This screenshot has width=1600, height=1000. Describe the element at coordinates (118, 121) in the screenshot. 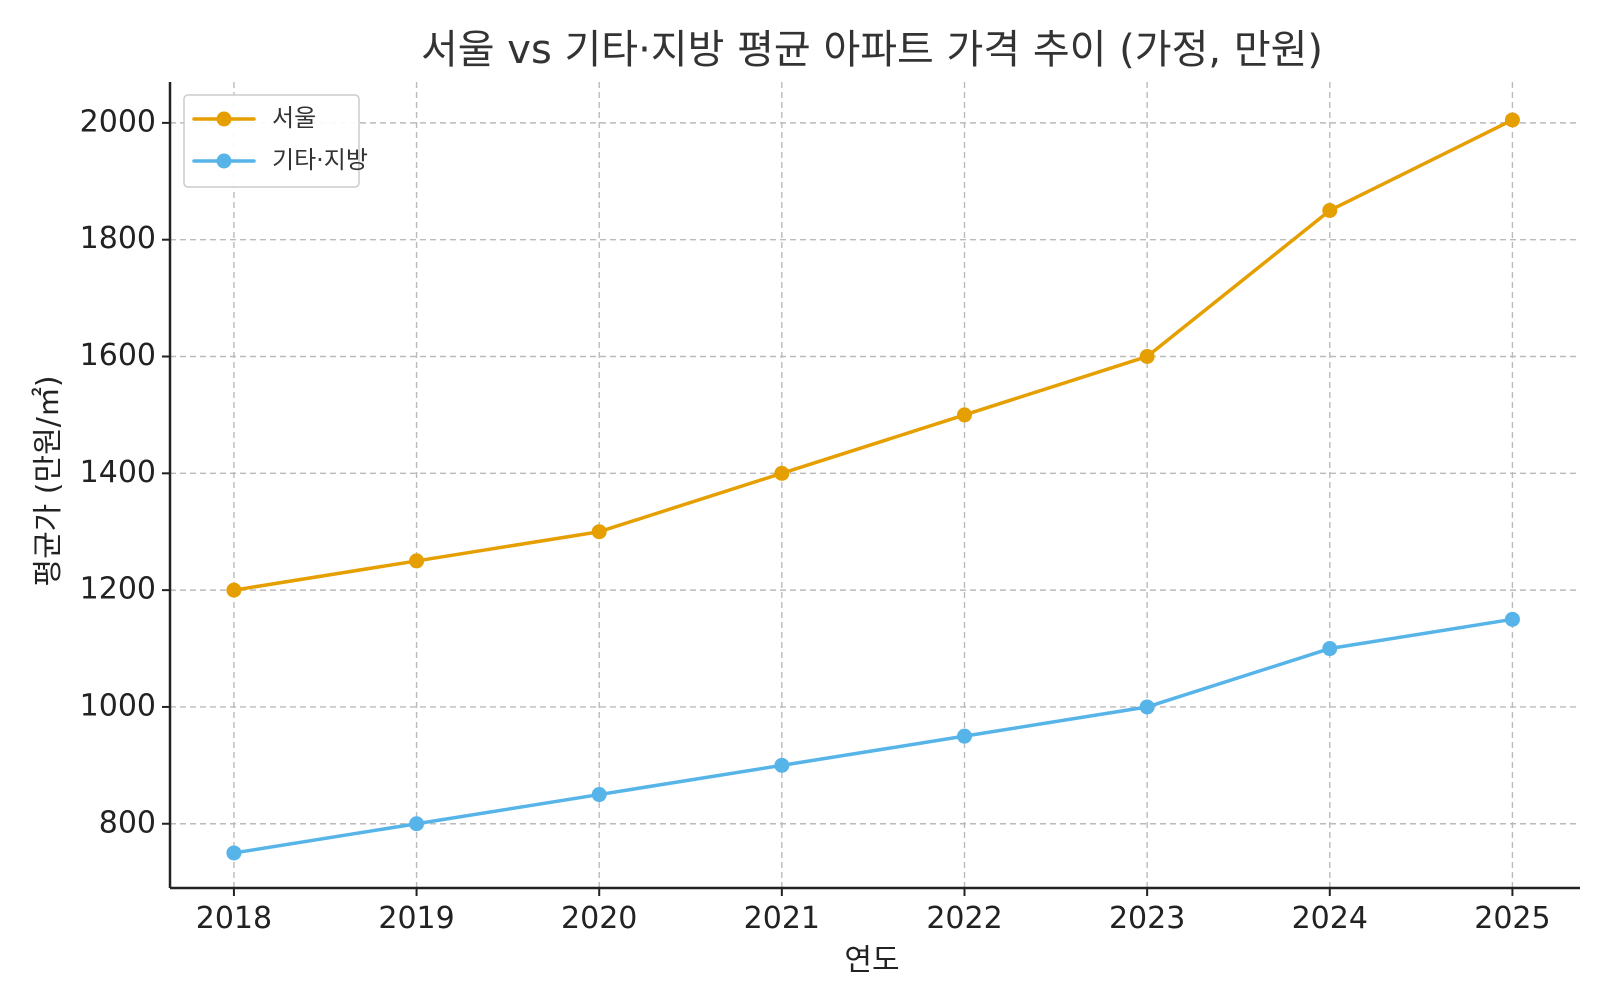

I see `y-tick-label: 2000` at that location.